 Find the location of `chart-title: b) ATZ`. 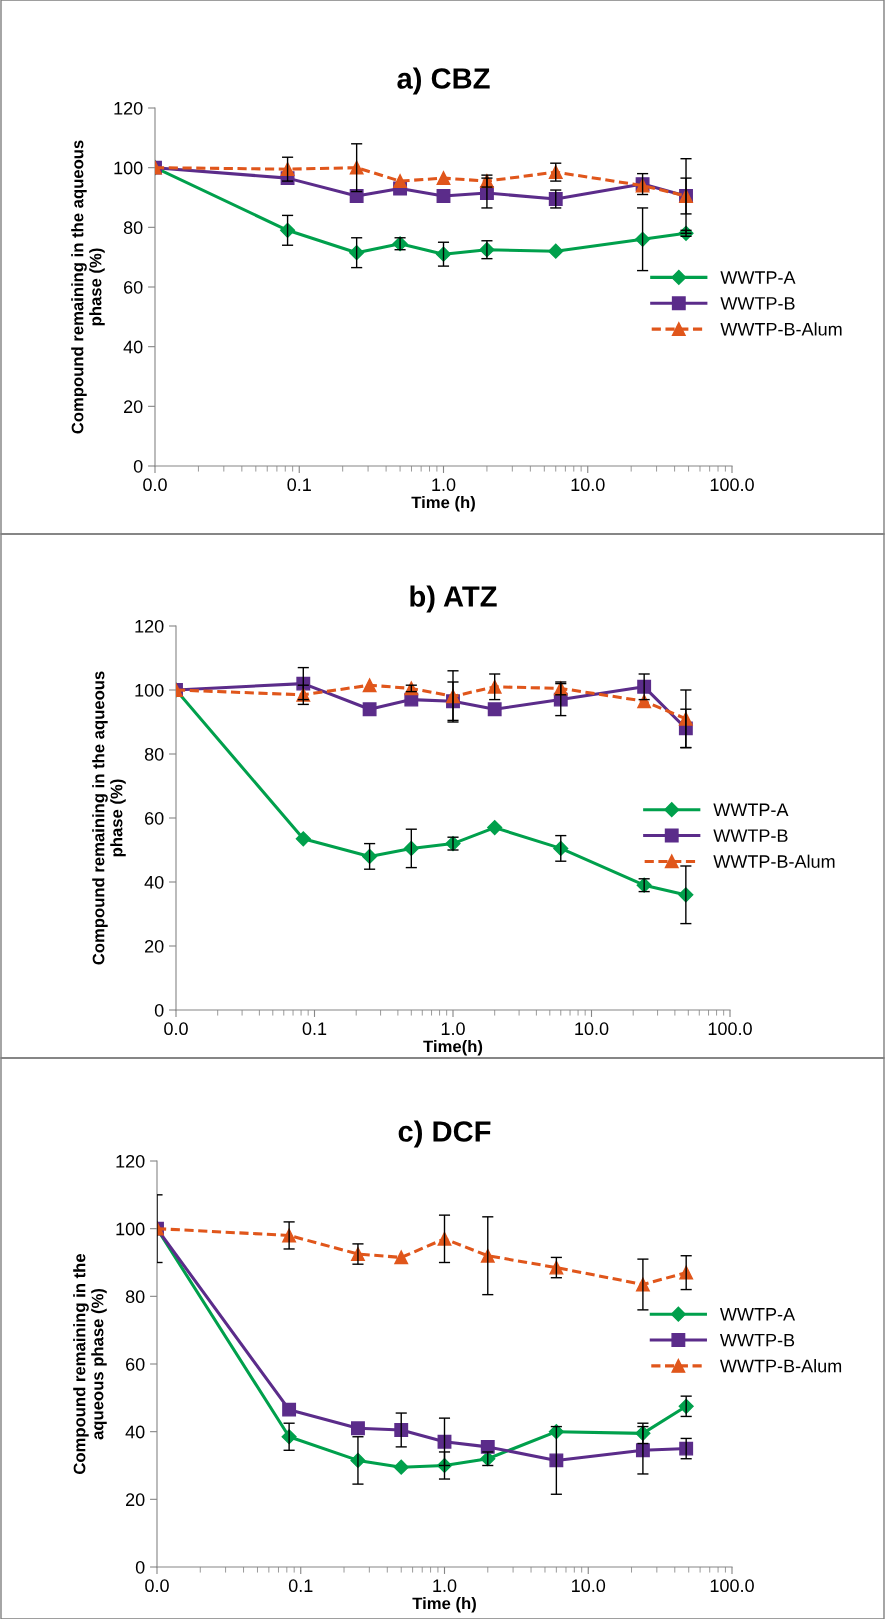

chart-title: b) ATZ is located at coordinates (453, 599).